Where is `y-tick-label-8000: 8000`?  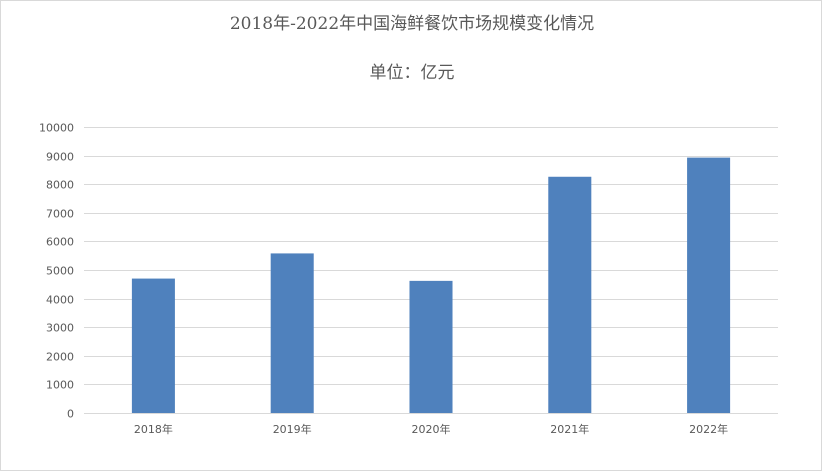
y-tick-label-8000: 8000 is located at coordinates (60, 185).